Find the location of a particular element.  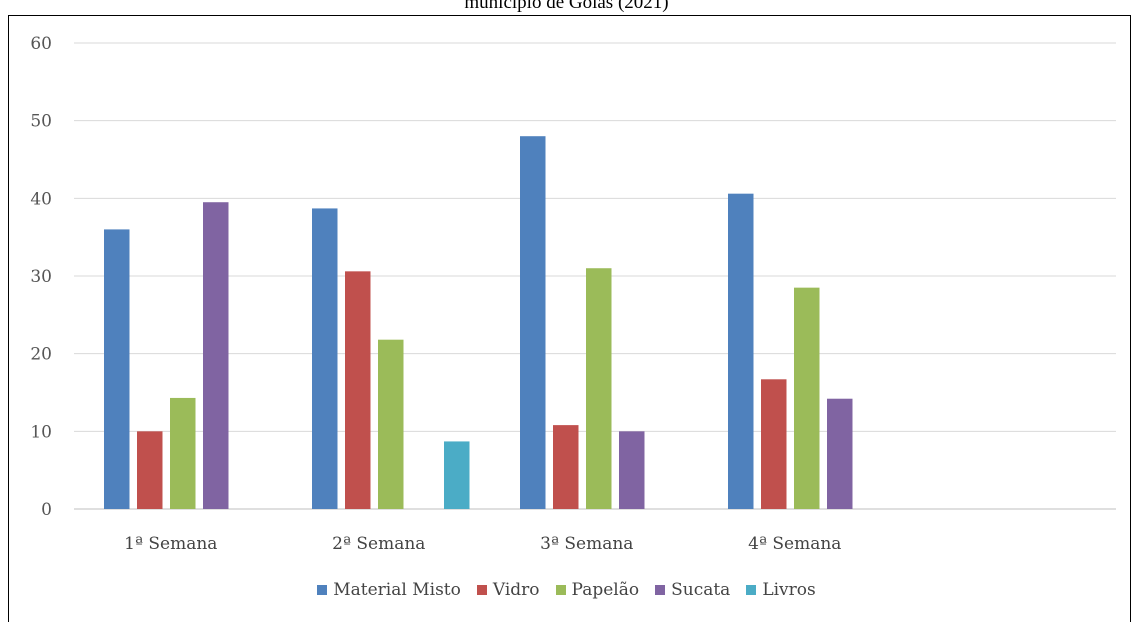

legend-label: Material Misto is located at coordinates (397, 590).